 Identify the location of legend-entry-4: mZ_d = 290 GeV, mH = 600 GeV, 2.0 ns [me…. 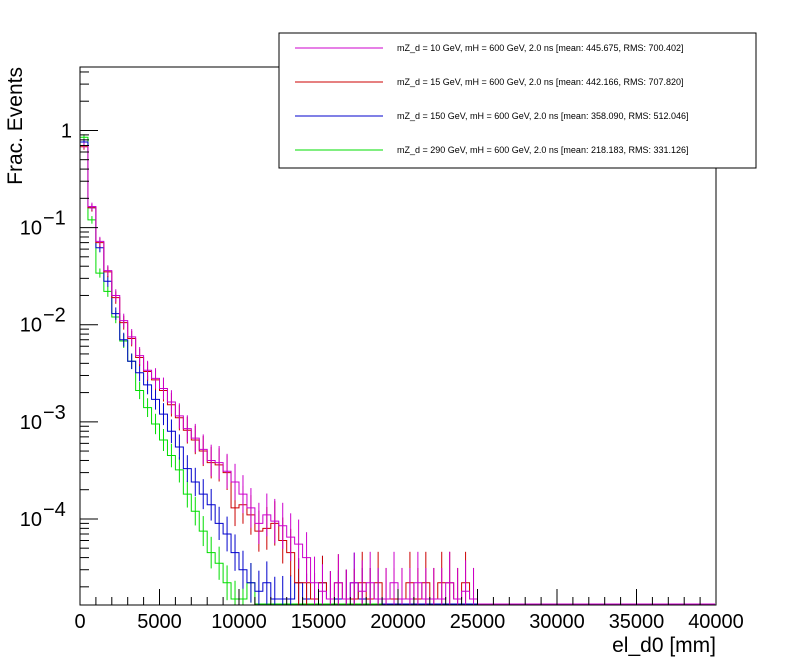
(543, 150).